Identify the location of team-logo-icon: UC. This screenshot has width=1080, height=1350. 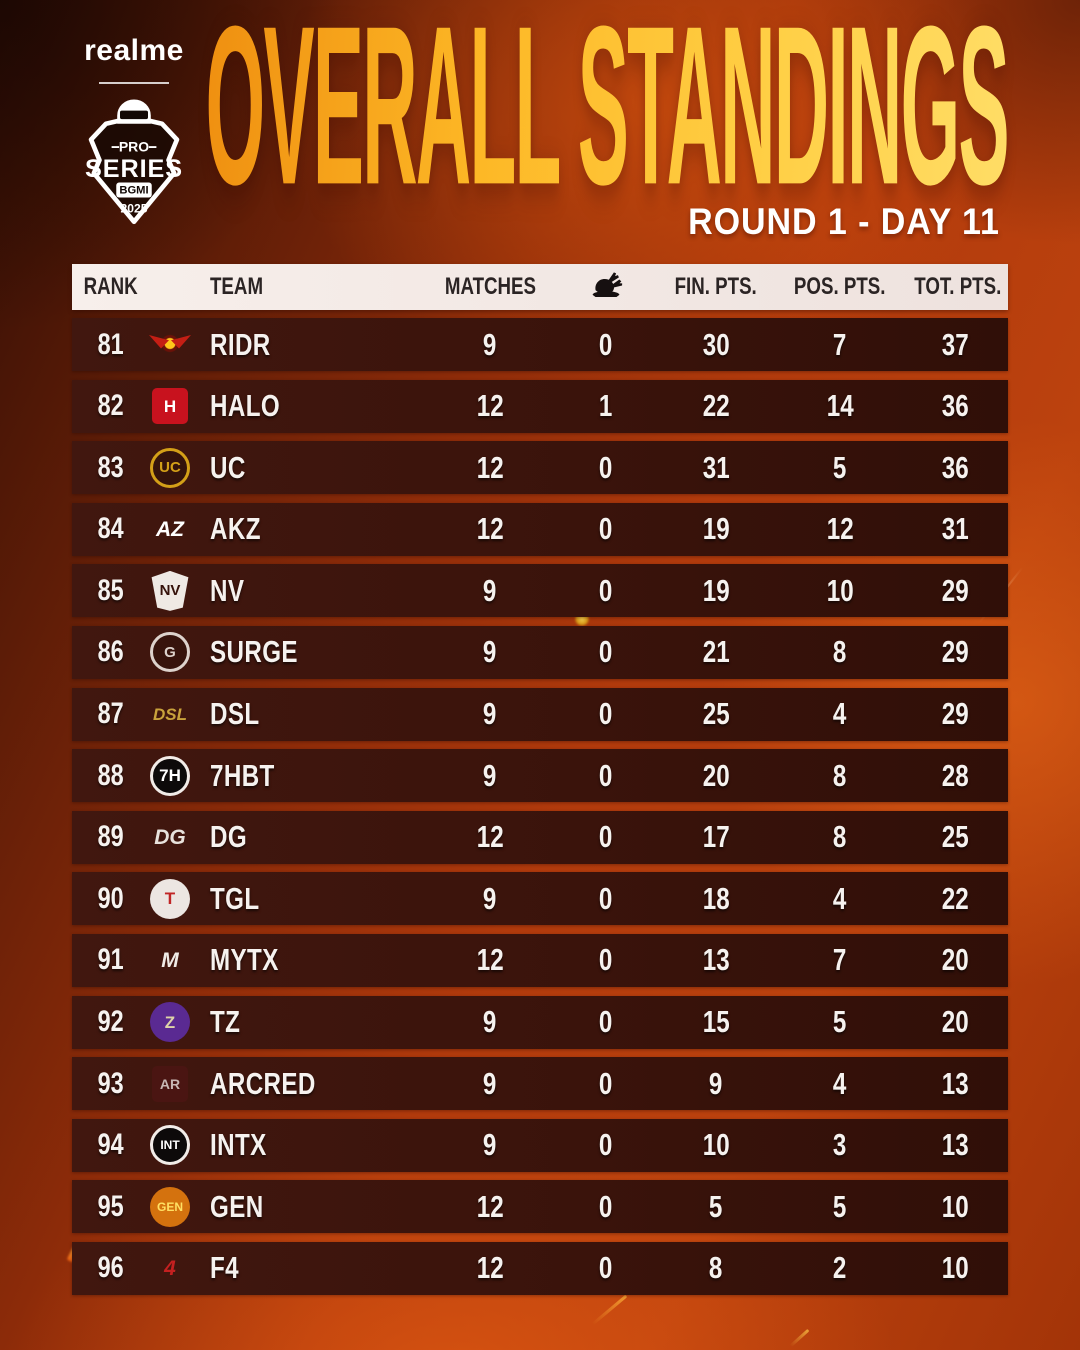
(170, 467).